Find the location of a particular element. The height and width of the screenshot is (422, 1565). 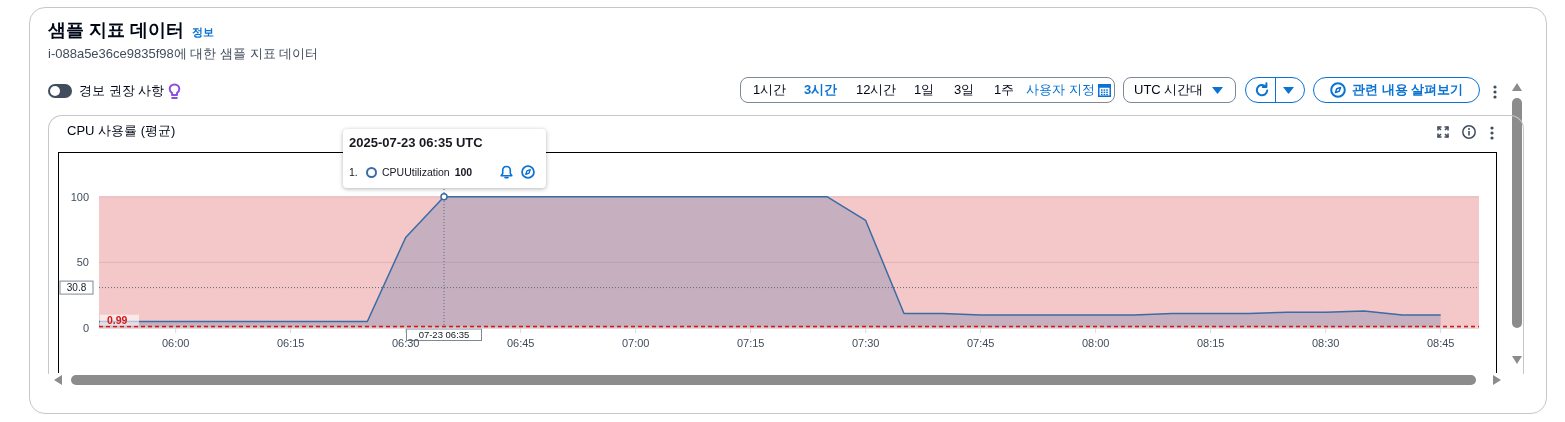

text: CPU 사용률 (평균) is located at coordinates (121, 131).